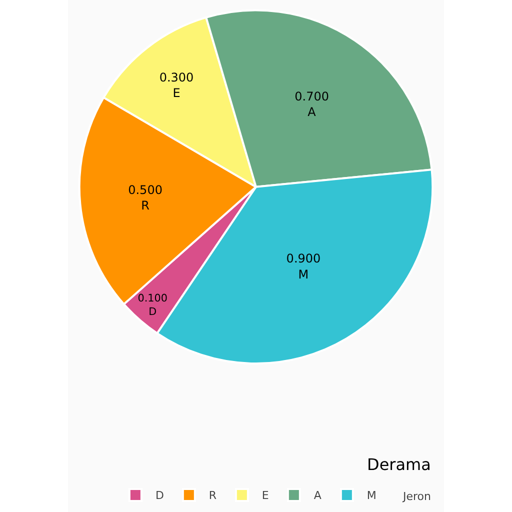  Describe the element at coordinates (311, 96) in the screenshot. I see `data-label: 0.700` at that location.